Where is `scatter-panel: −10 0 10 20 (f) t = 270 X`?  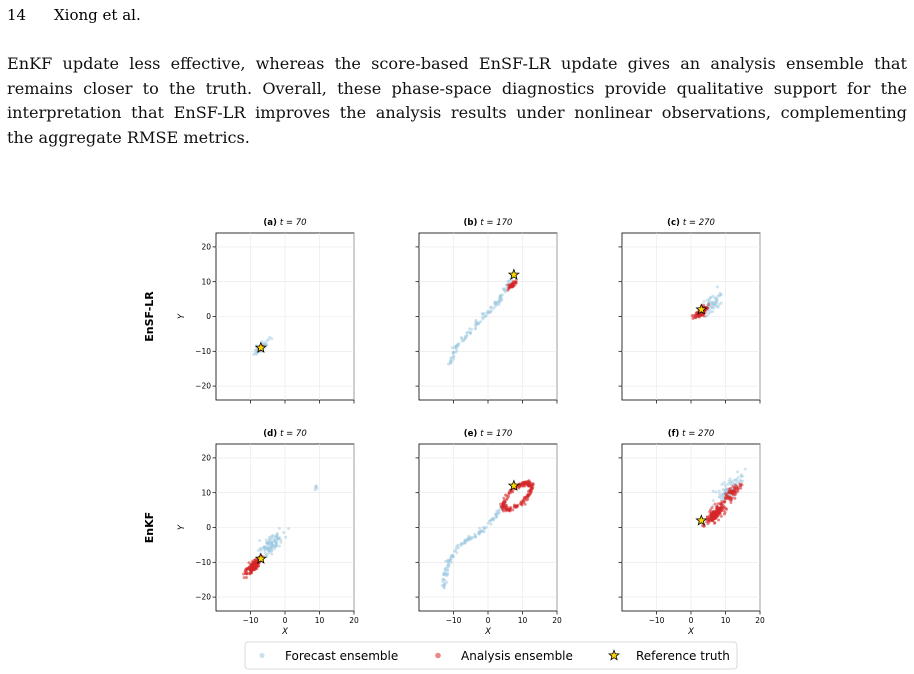 scatter-panel: −10 0 10 20 (f) t = 270 X is located at coordinates (691, 533).